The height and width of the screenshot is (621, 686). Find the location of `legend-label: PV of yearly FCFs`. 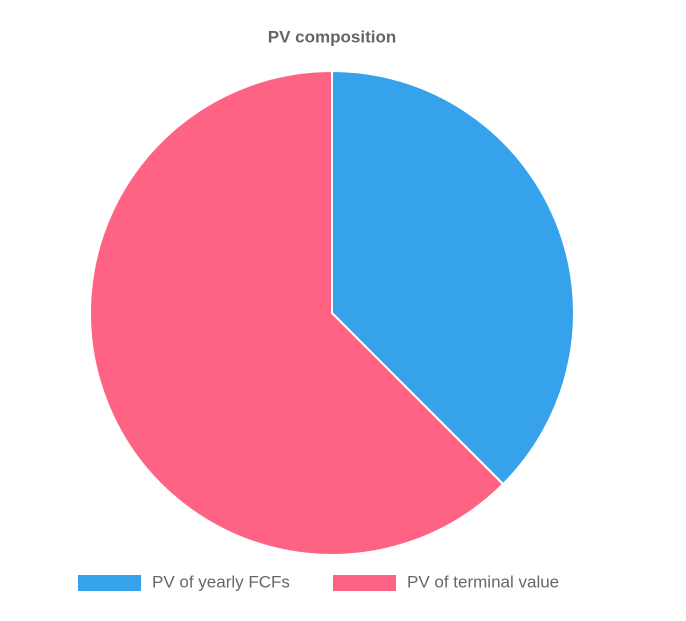

legend-label: PV of yearly FCFs is located at coordinates (221, 581).